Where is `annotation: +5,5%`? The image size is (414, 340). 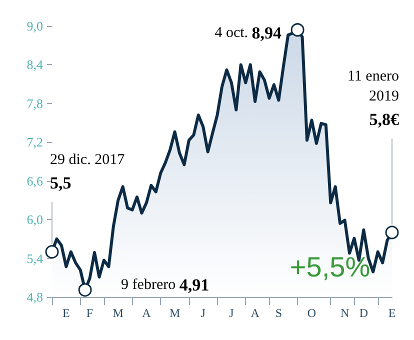
annotation: +5,5% is located at coordinates (330, 267).